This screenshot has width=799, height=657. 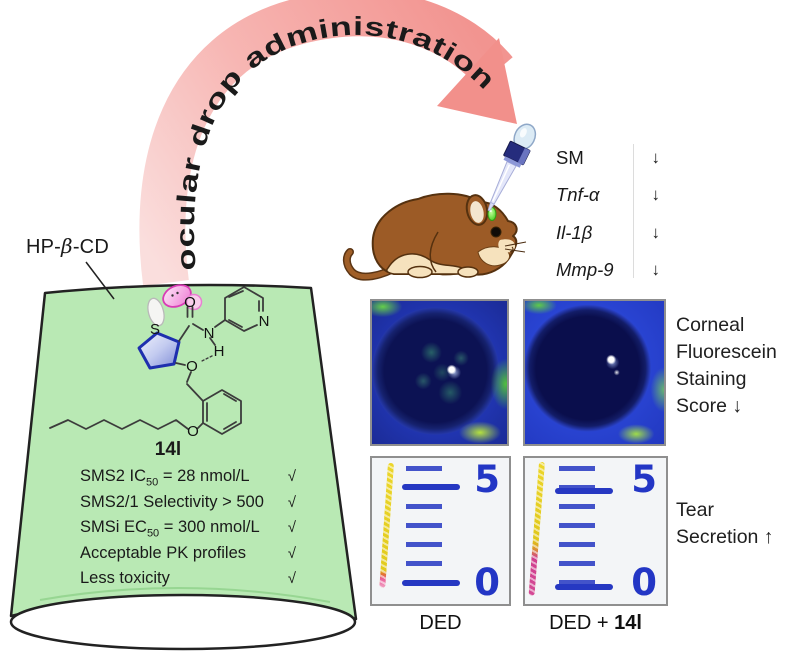 What do you see at coordinates (156, 312) in the screenshot?
I see `orbital-lobe-white` at bounding box center [156, 312].